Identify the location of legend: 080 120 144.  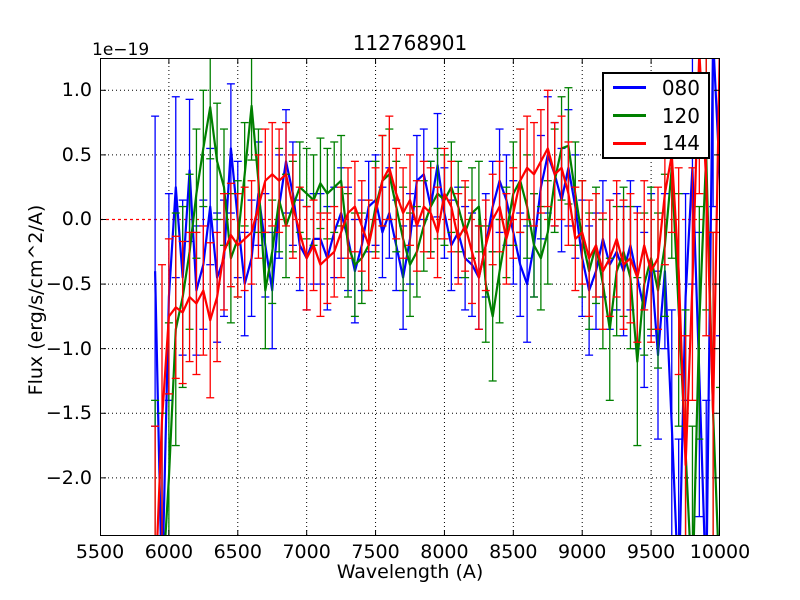
(656, 115).